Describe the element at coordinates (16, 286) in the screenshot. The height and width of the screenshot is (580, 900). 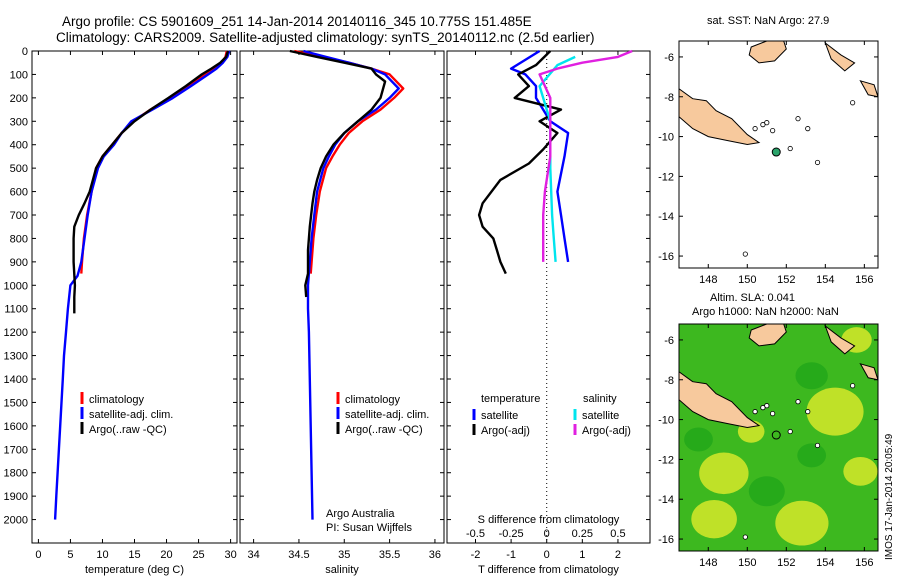
I see `y-tick-label: 1000` at that location.